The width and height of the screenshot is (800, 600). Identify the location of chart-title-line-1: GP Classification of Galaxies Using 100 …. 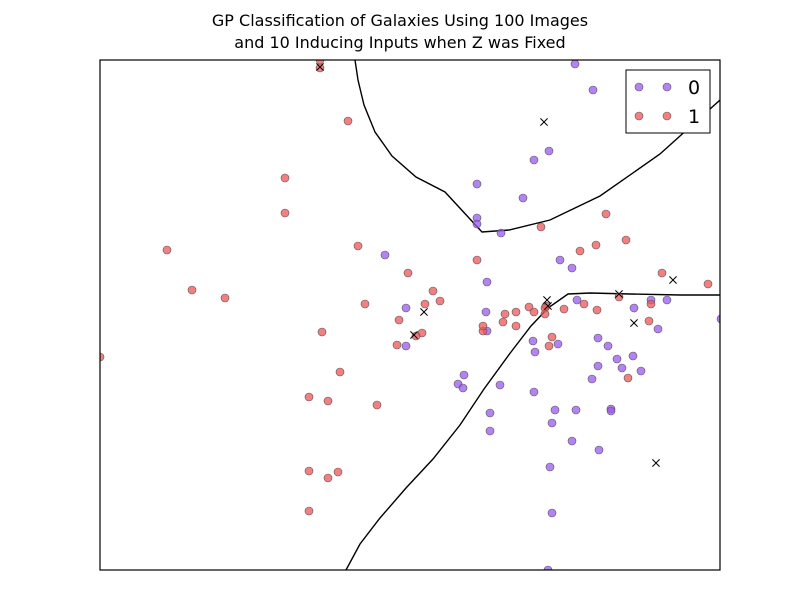
(400, 20).